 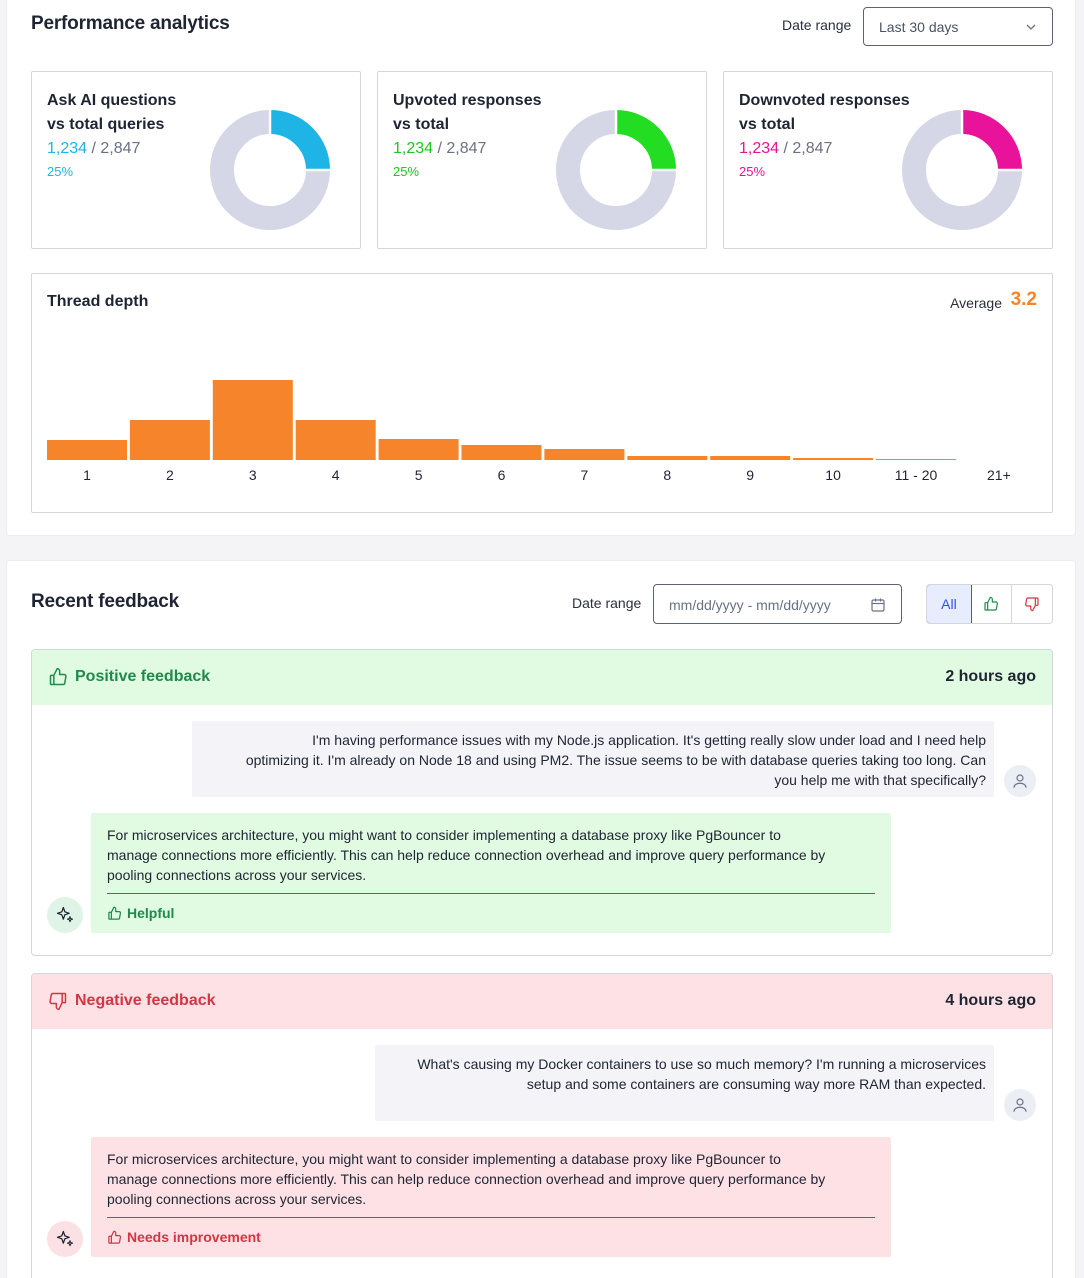 I want to click on date-range-label: Date range, so click(x=817, y=25).